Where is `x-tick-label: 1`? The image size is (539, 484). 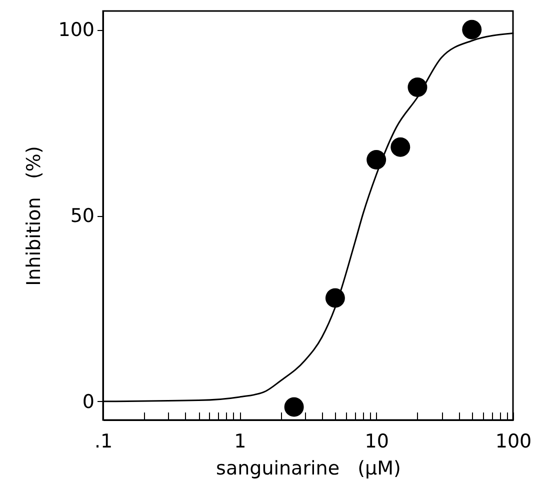 x-tick-label: 1 is located at coordinates (240, 441).